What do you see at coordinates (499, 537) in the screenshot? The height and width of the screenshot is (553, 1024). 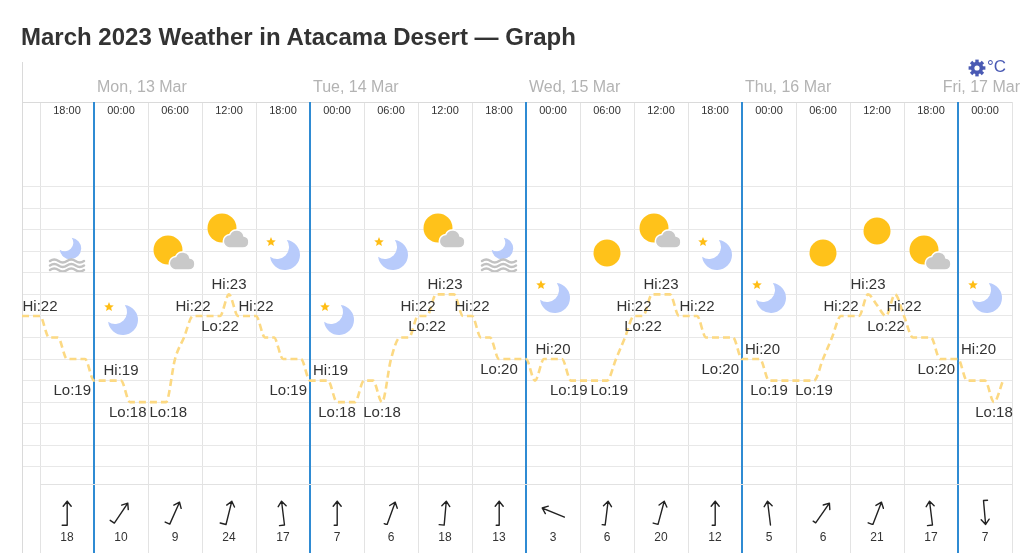 I see `data-label: 13` at bounding box center [499, 537].